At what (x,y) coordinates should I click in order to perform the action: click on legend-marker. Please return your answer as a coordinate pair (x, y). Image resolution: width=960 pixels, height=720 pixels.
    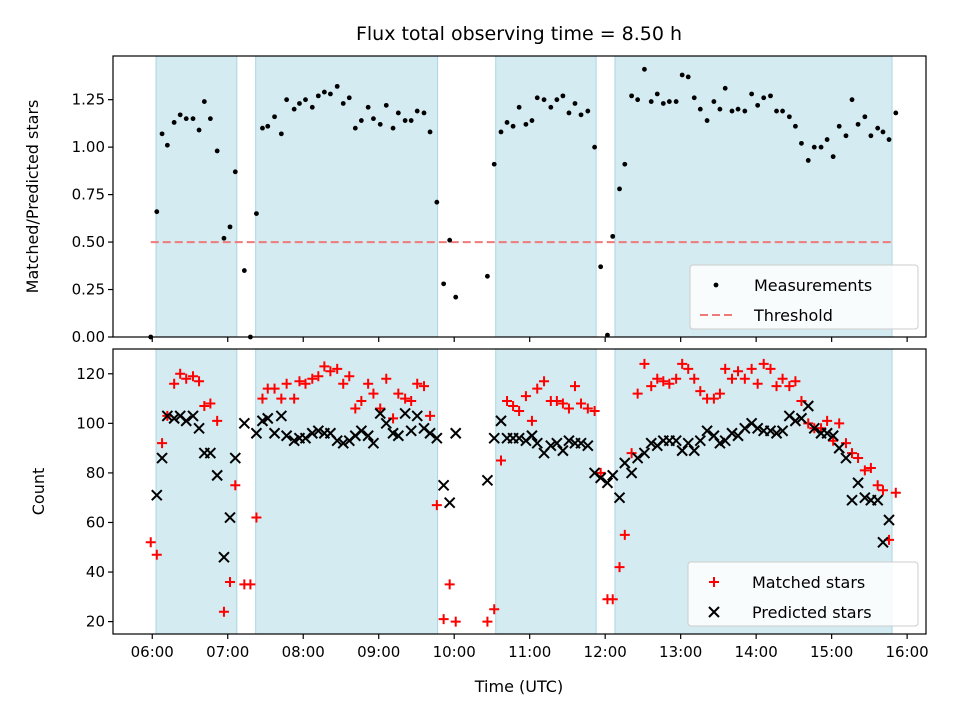
    Looking at the image, I should click on (714, 612).